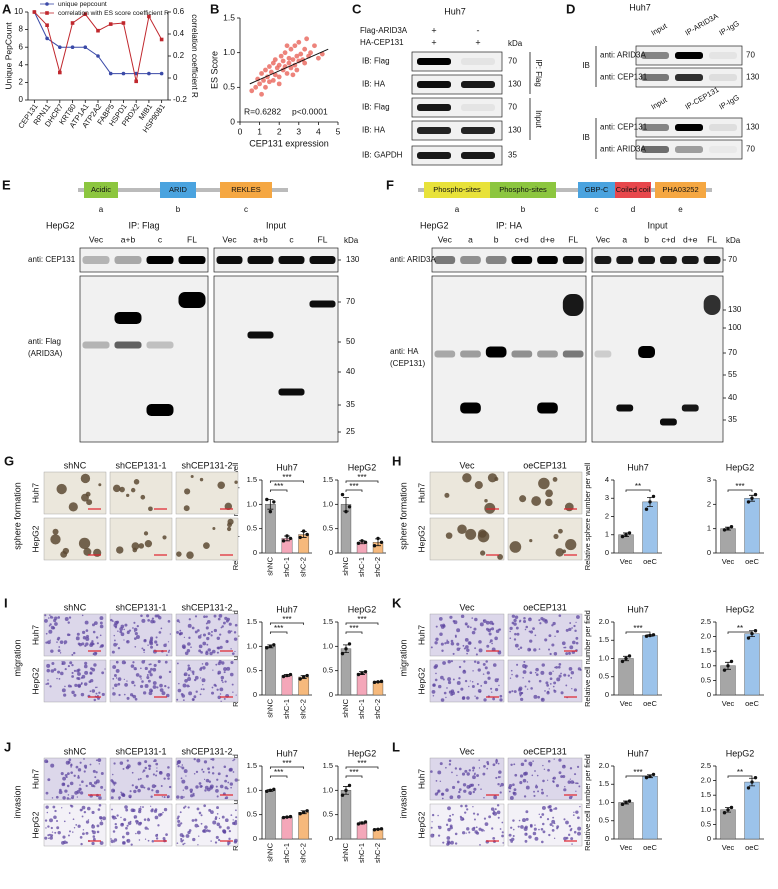 The height and width of the screenshot is (889, 778). What do you see at coordinates (376, 61) in the screenshot?
I see `label: IB: Flag` at bounding box center [376, 61].